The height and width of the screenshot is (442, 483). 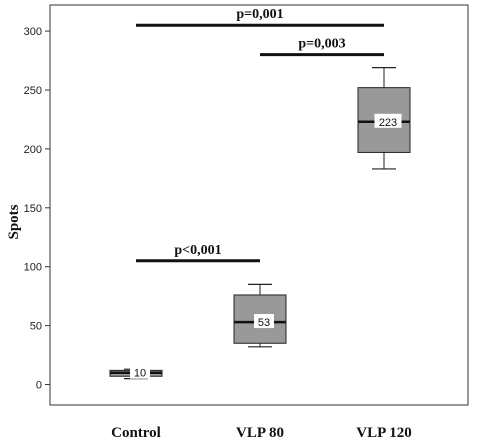 I want to click on significance-label: p<0,001, so click(x=197, y=250).